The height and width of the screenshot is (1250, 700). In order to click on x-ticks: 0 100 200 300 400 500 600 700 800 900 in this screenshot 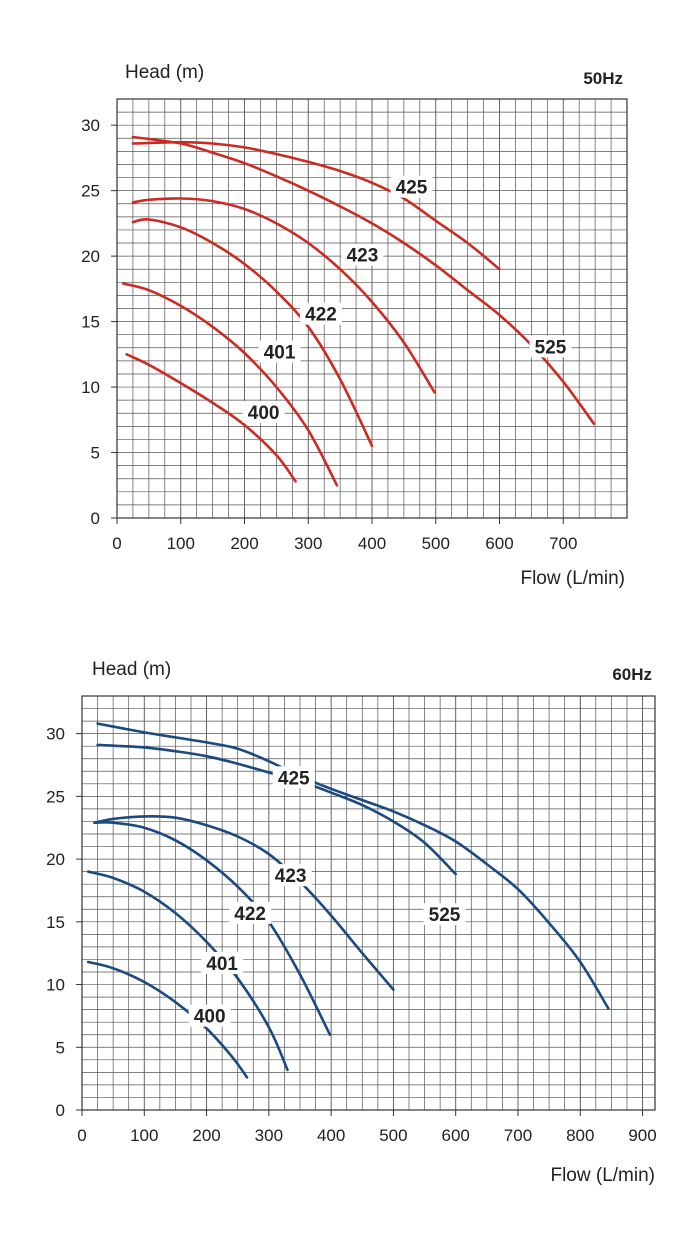, I will do `click(367, 1127)`.